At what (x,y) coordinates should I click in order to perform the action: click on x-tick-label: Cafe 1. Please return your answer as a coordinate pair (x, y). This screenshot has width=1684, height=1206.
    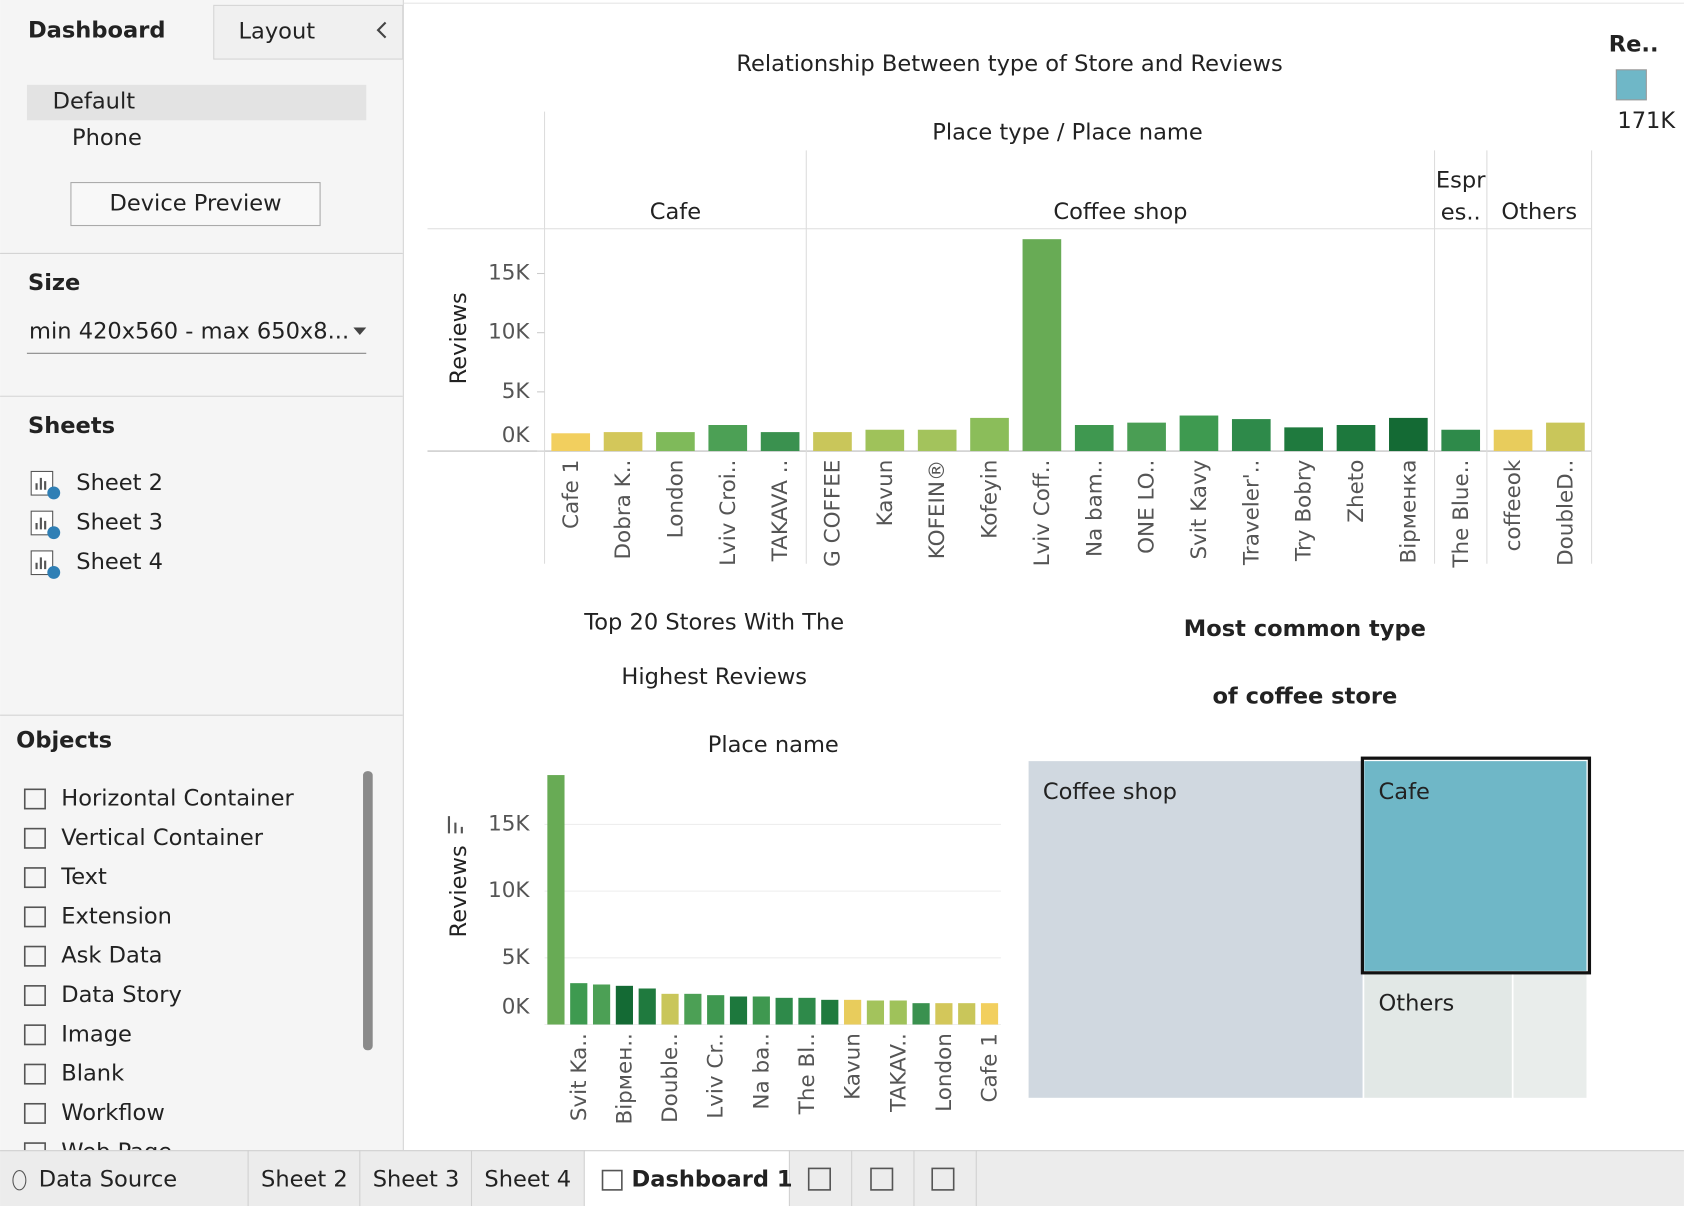
    Looking at the image, I should click on (571, 494).